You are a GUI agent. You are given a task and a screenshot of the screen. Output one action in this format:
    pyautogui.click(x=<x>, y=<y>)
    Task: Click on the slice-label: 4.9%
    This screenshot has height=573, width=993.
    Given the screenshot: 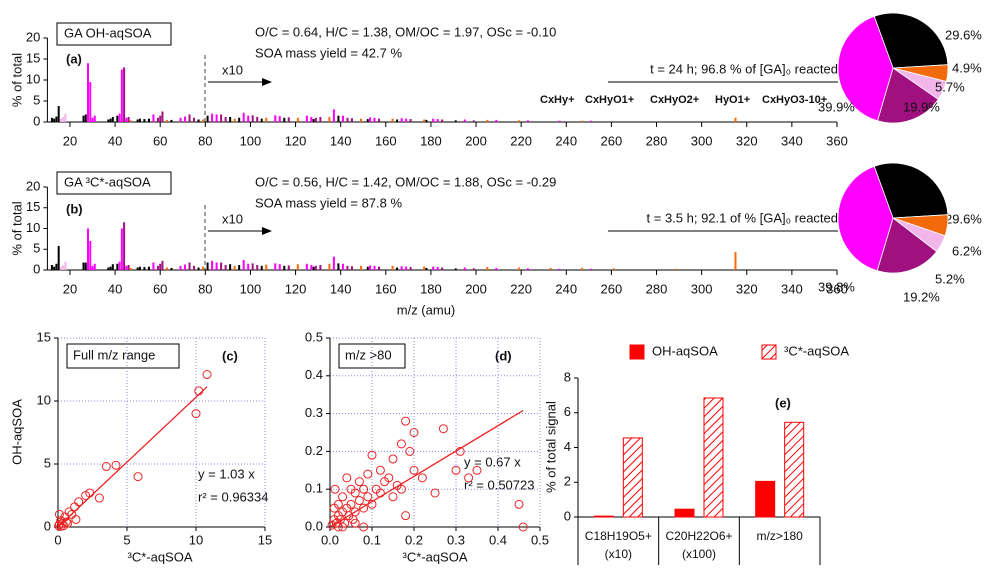 What is the action you would take?
    pyautogui.click(x=967, y=67)
    